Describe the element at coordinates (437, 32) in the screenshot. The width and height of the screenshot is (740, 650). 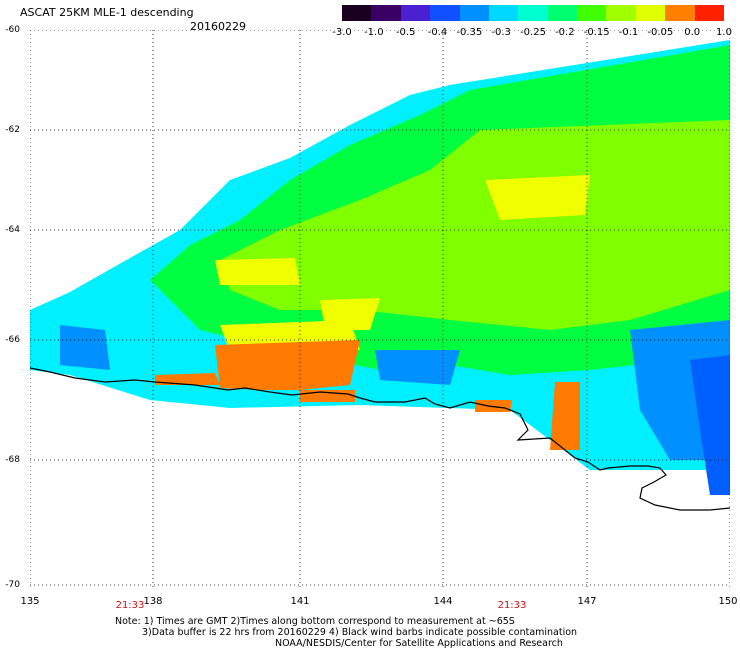
I see `colorbar-tick-label: -0.4` at that location.